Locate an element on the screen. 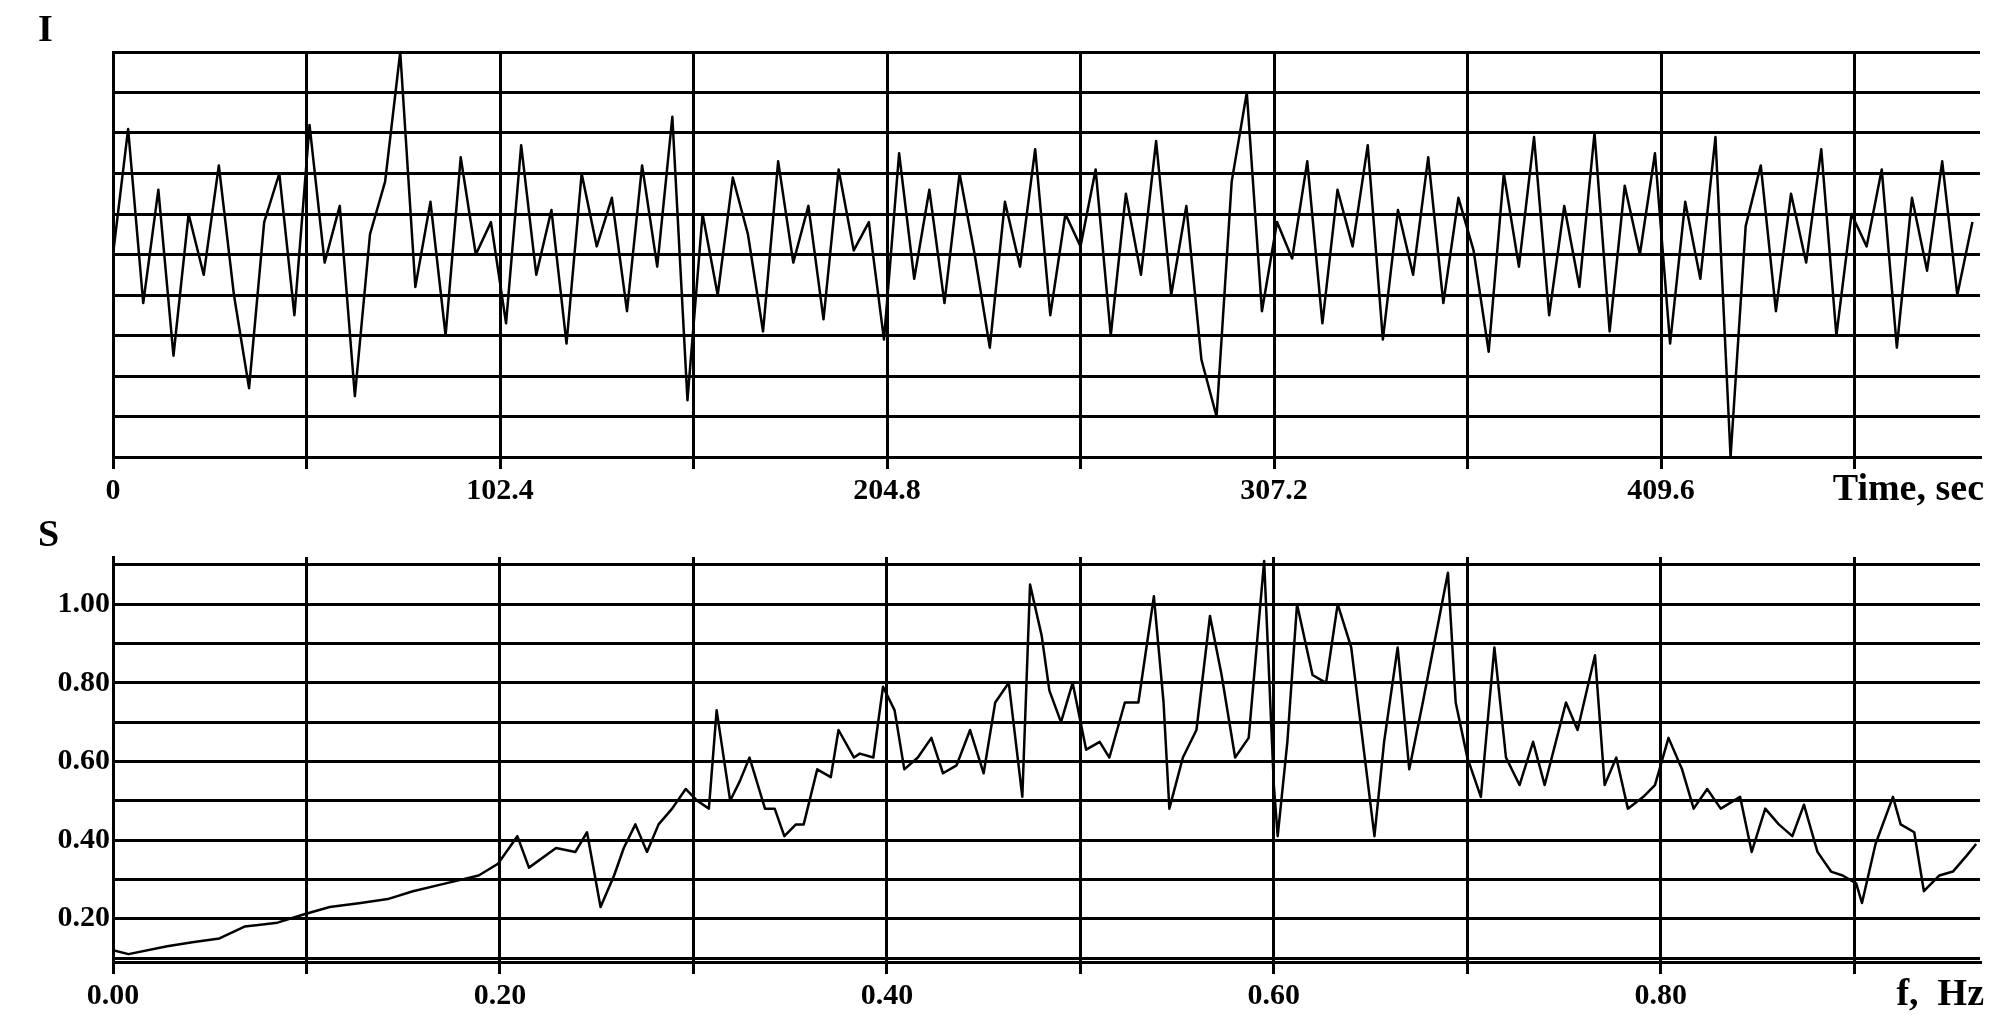 This screenshot has height=1031, width=1999. x-tick-label: 0.20 is located at coordinates (500, 993).